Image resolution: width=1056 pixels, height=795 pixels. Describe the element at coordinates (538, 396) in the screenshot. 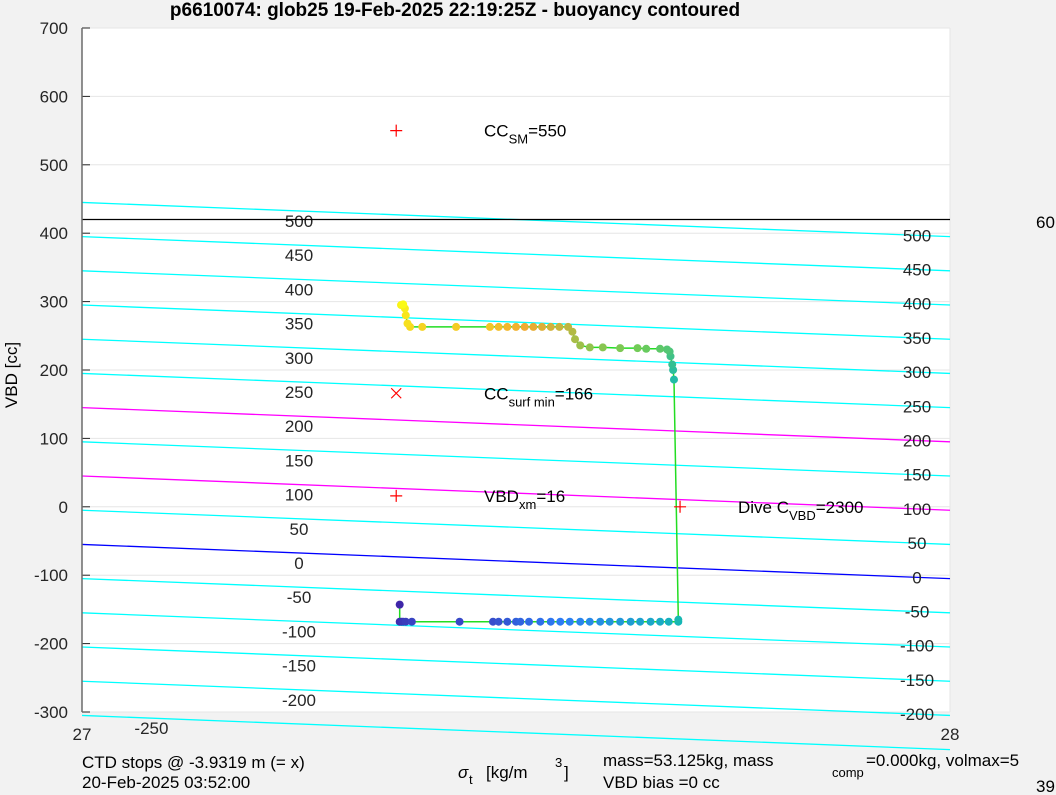

I see `marker-label: CCsurf min=166` at that location.